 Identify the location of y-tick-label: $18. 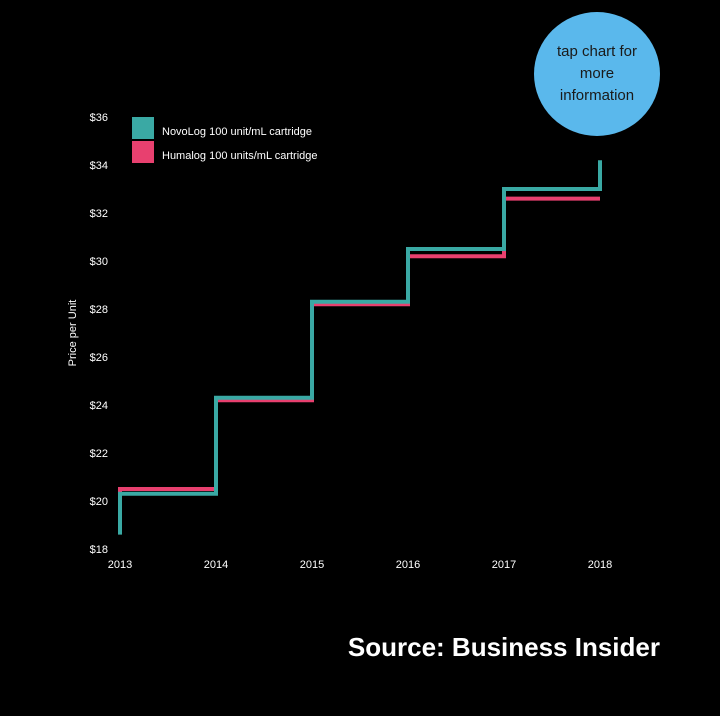
(99, 550).